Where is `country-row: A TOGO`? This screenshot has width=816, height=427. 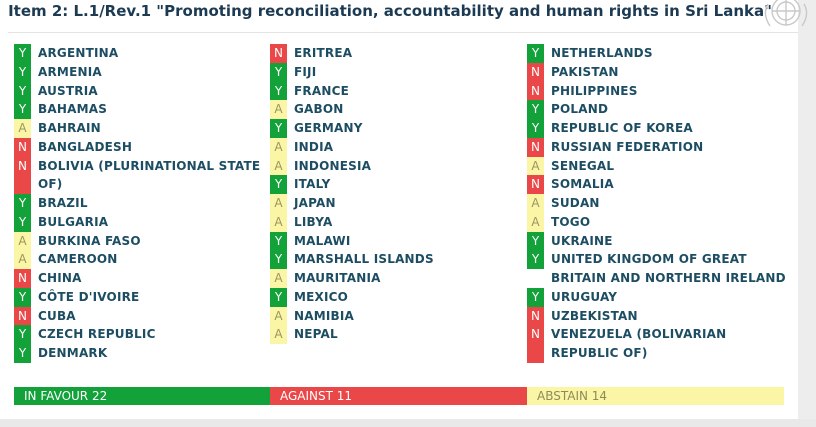 country-row: A TOGO is located at coordinates (652, 222).